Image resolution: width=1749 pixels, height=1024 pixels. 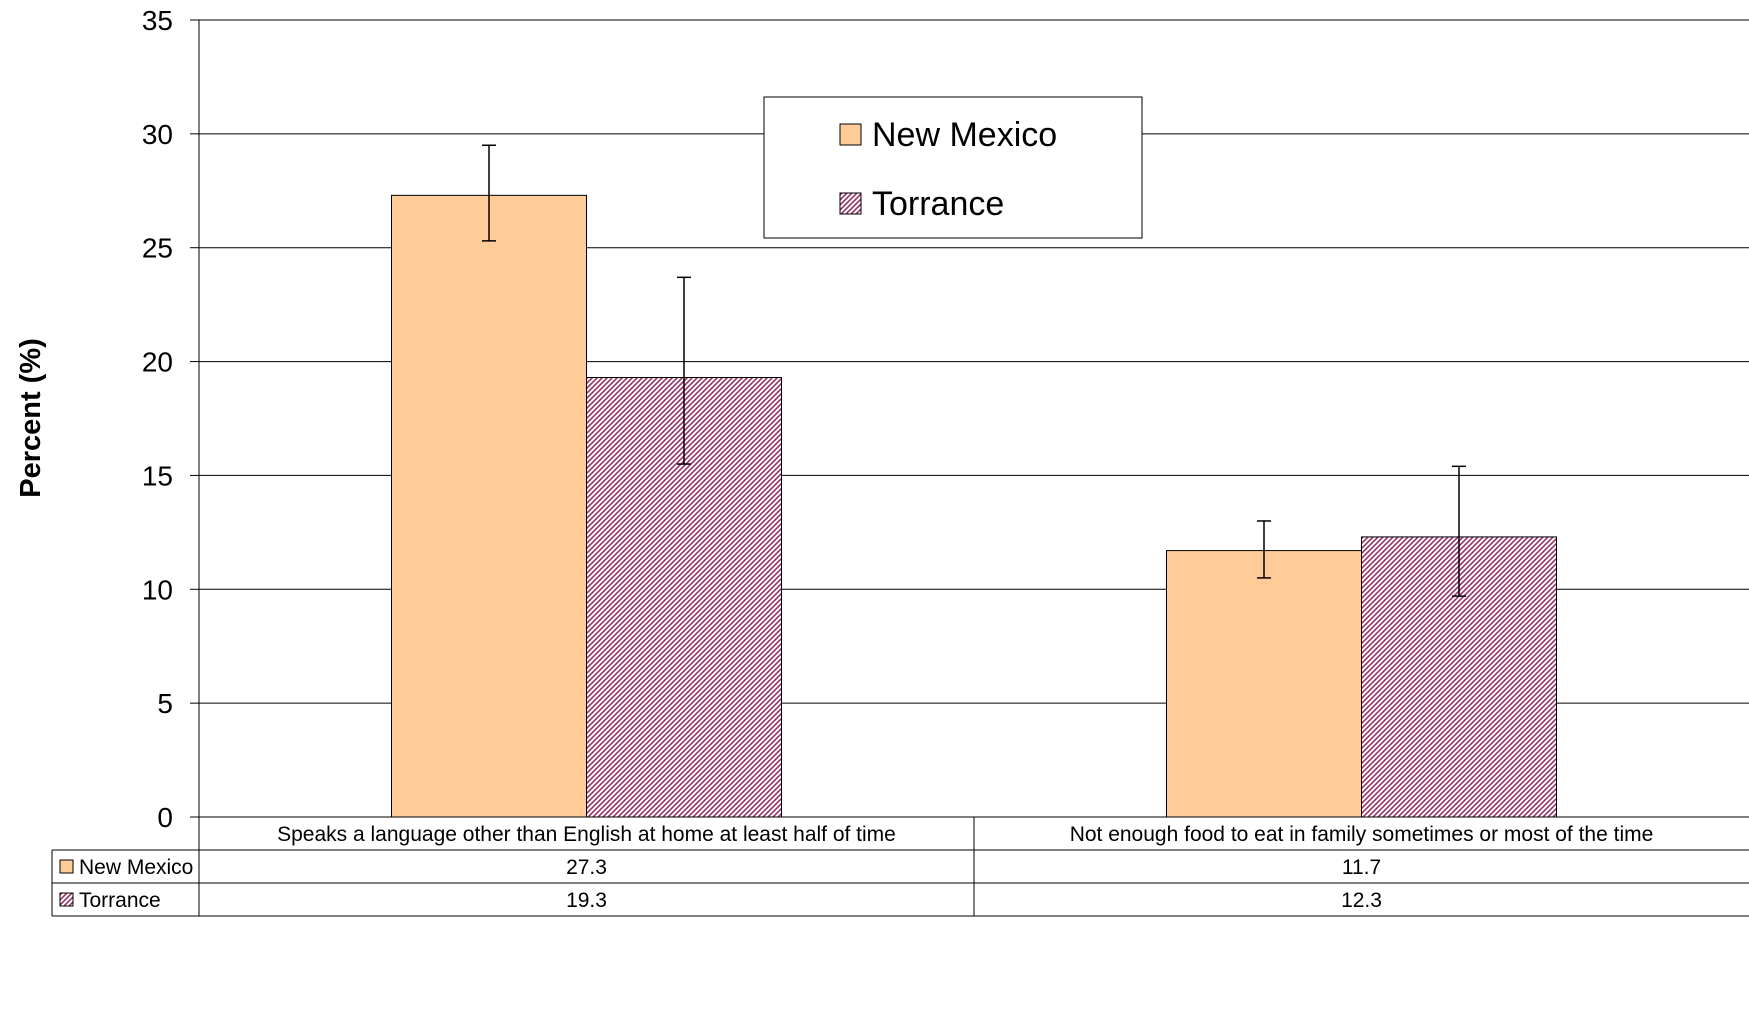 What do you see at coordinates (171, 419) in the screenshot?
I see `y-axis-ticks: 0 5 10 15 20 25 30 35` at bounding box center [171, 419].